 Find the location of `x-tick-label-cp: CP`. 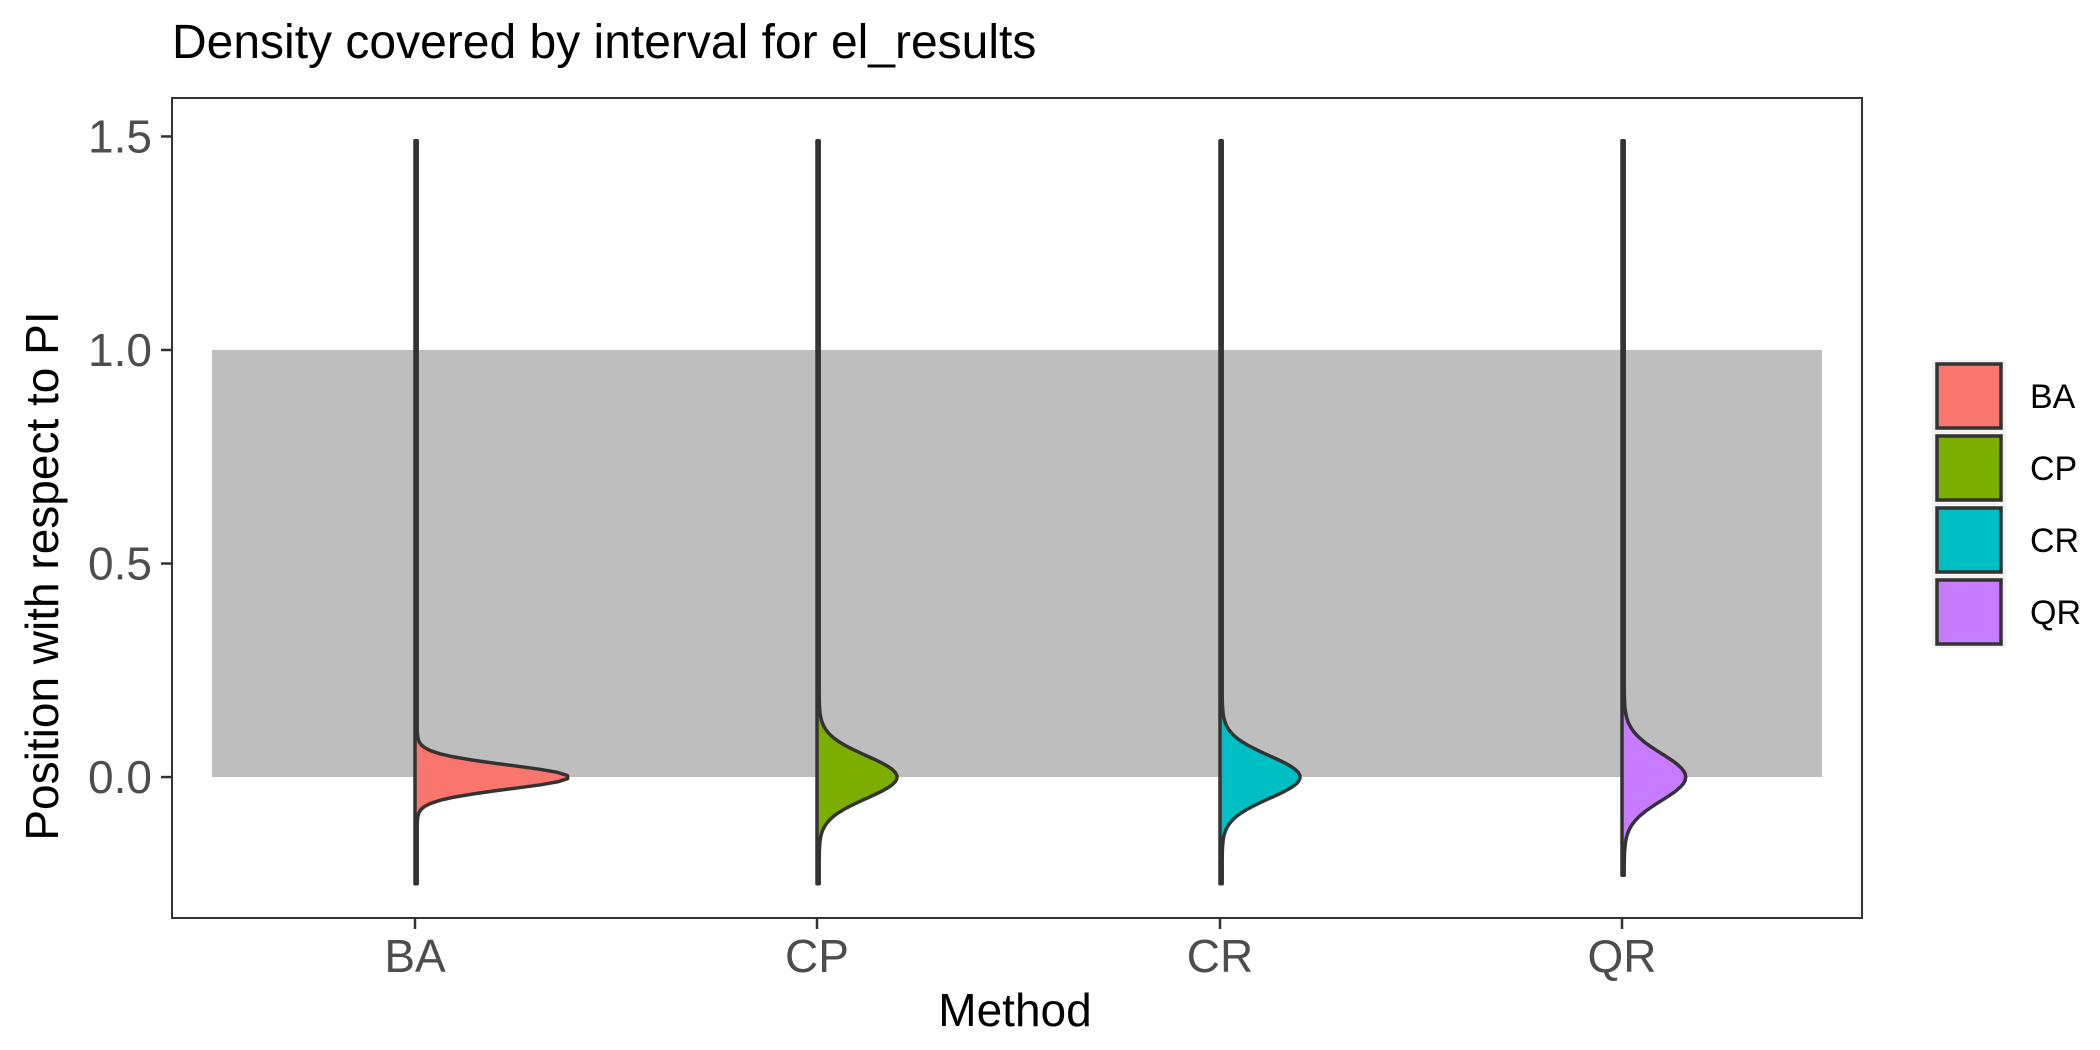

x-tick-label-cp: CP is located at coordinates (817, 956).